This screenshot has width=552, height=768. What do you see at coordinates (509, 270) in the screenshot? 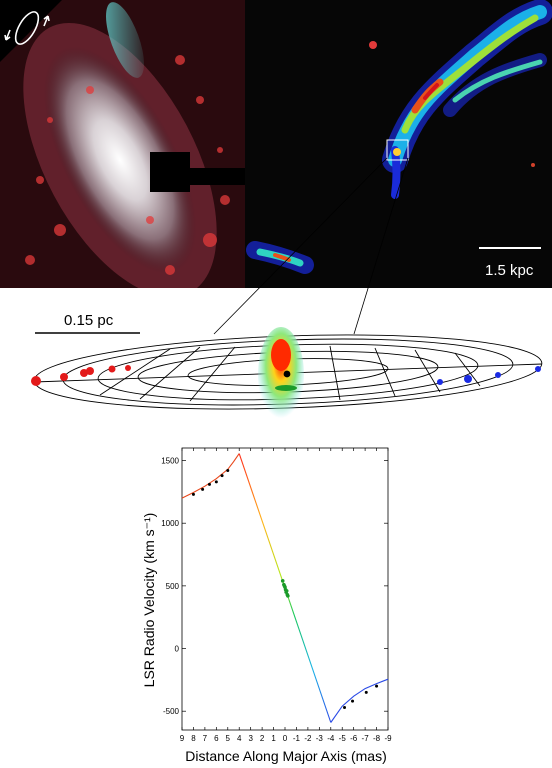
I see `scale-label-kpc: 1.5 kpc` at bounding box center [509, 270].